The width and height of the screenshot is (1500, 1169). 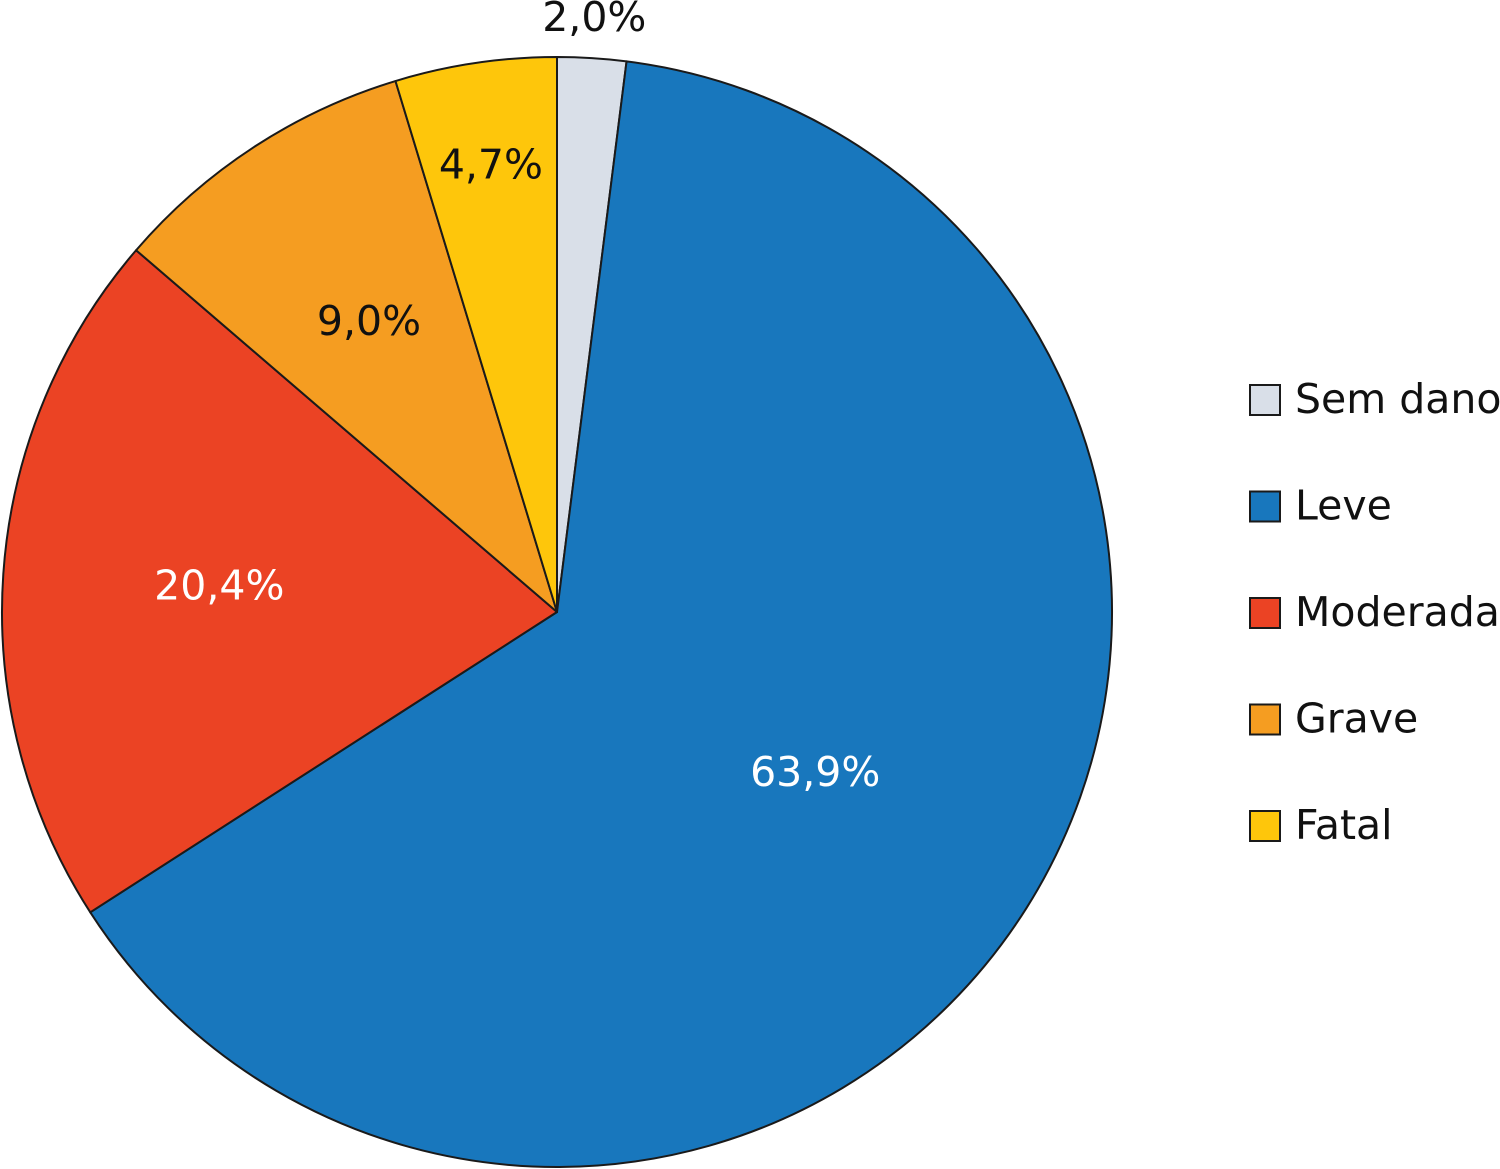 I want to click on legend: Sem dano Leve Moderada Grave Fatal, so click(x=1374, y=612).